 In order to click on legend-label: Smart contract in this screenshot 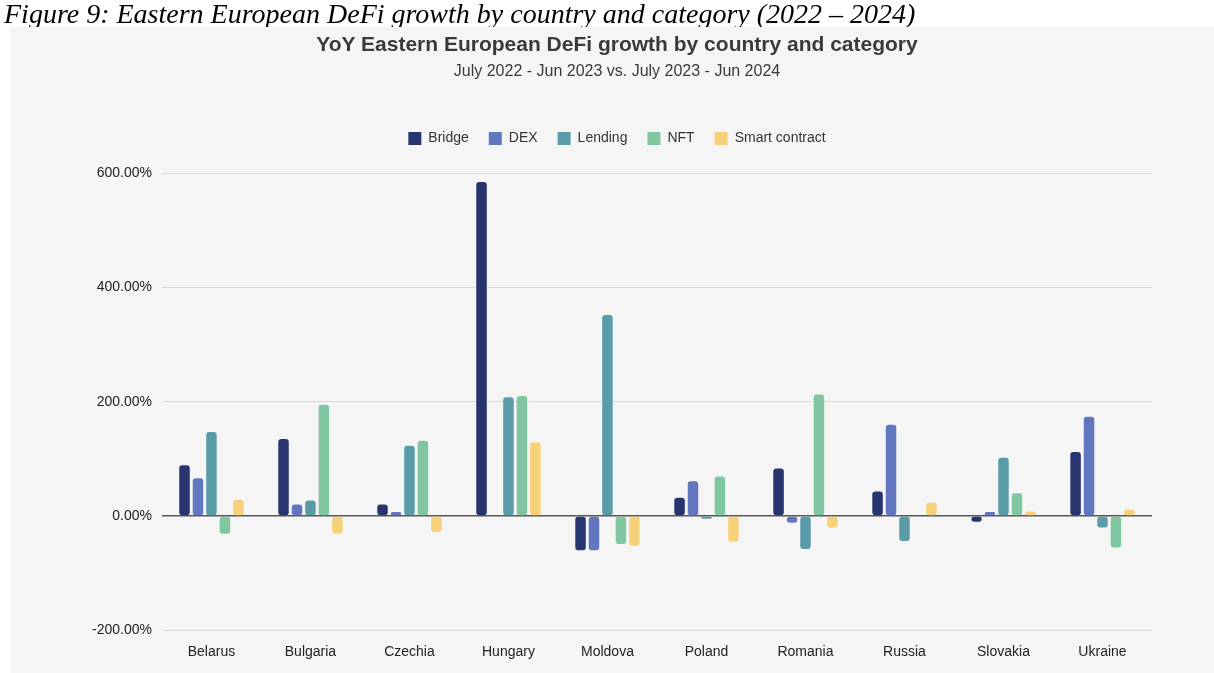, I will do `click(780, 137)`.